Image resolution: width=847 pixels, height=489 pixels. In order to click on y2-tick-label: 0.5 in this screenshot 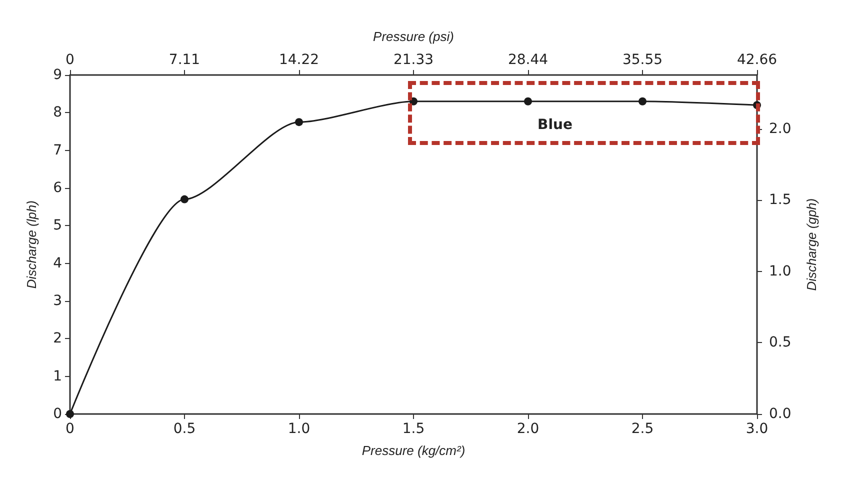, I will do `click(780, 342)`.